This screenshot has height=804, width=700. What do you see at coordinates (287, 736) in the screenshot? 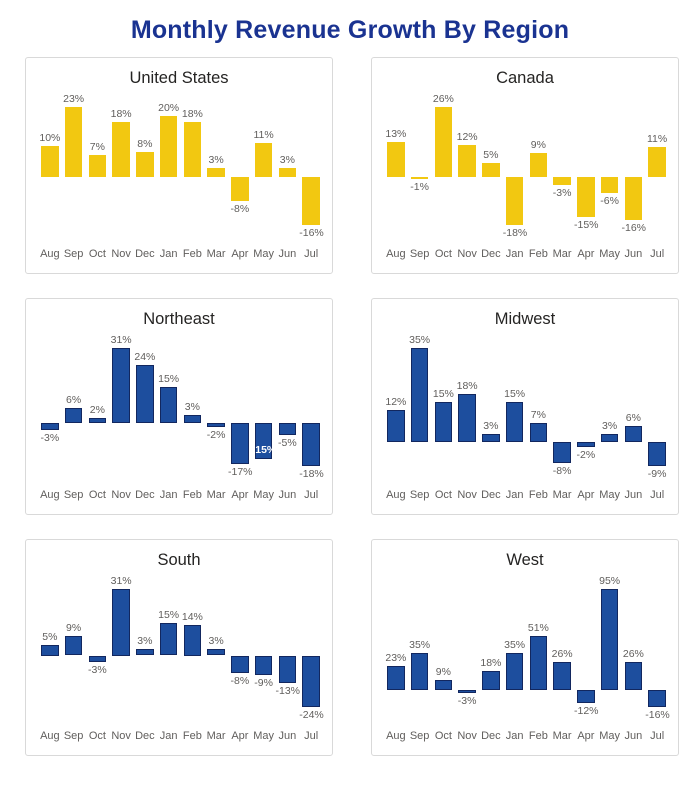
I see `x-tick-label: Jun` at bounding box center [287, 736].